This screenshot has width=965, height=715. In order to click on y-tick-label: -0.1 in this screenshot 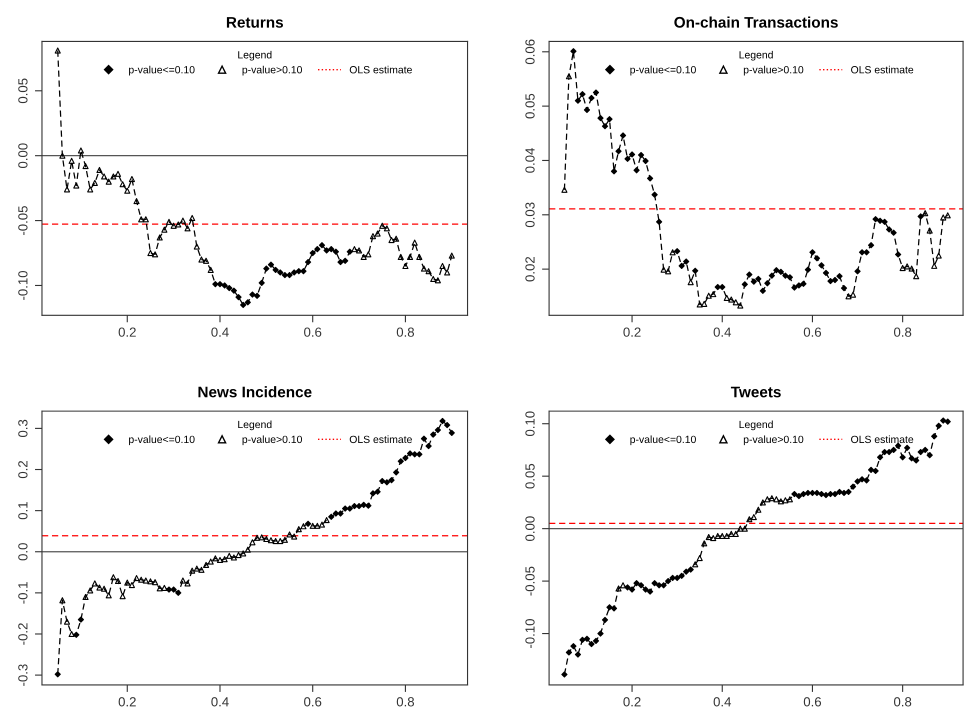, I will do `click(23, 593)`.